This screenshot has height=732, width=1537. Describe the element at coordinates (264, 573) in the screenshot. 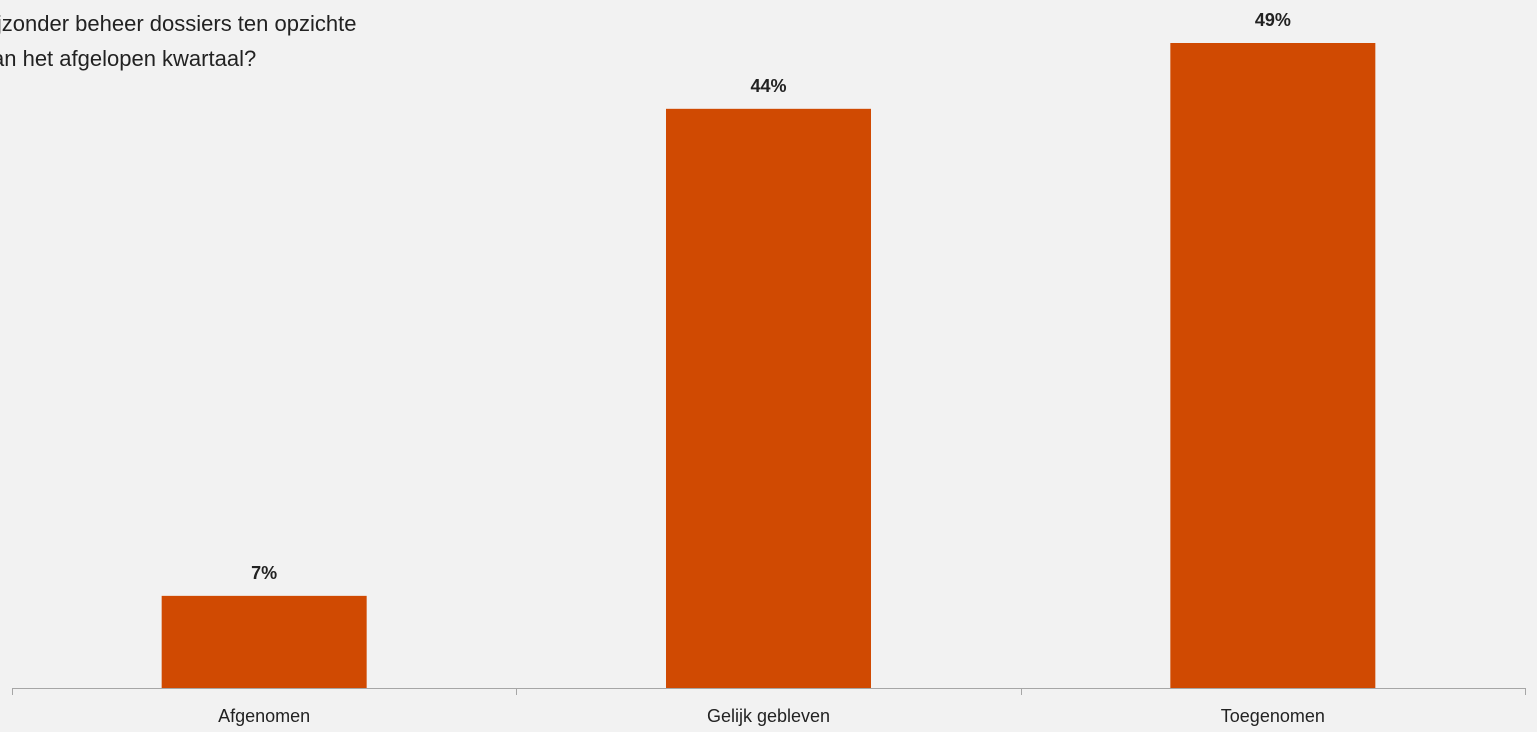

I see `data-label: 7%` at that location.